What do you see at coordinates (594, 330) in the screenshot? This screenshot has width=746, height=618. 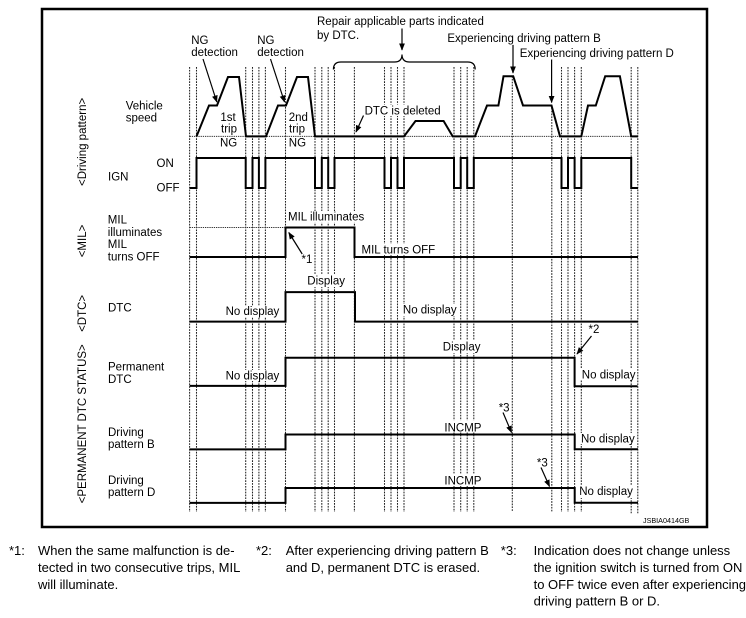 I see `svg-text: *2` at bounding box center [594, 330].